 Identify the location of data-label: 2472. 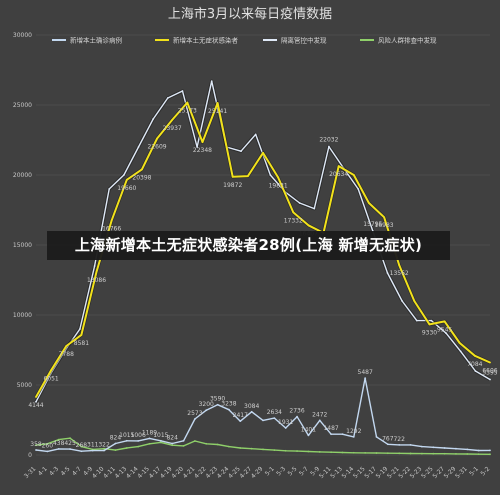
(319, 414).